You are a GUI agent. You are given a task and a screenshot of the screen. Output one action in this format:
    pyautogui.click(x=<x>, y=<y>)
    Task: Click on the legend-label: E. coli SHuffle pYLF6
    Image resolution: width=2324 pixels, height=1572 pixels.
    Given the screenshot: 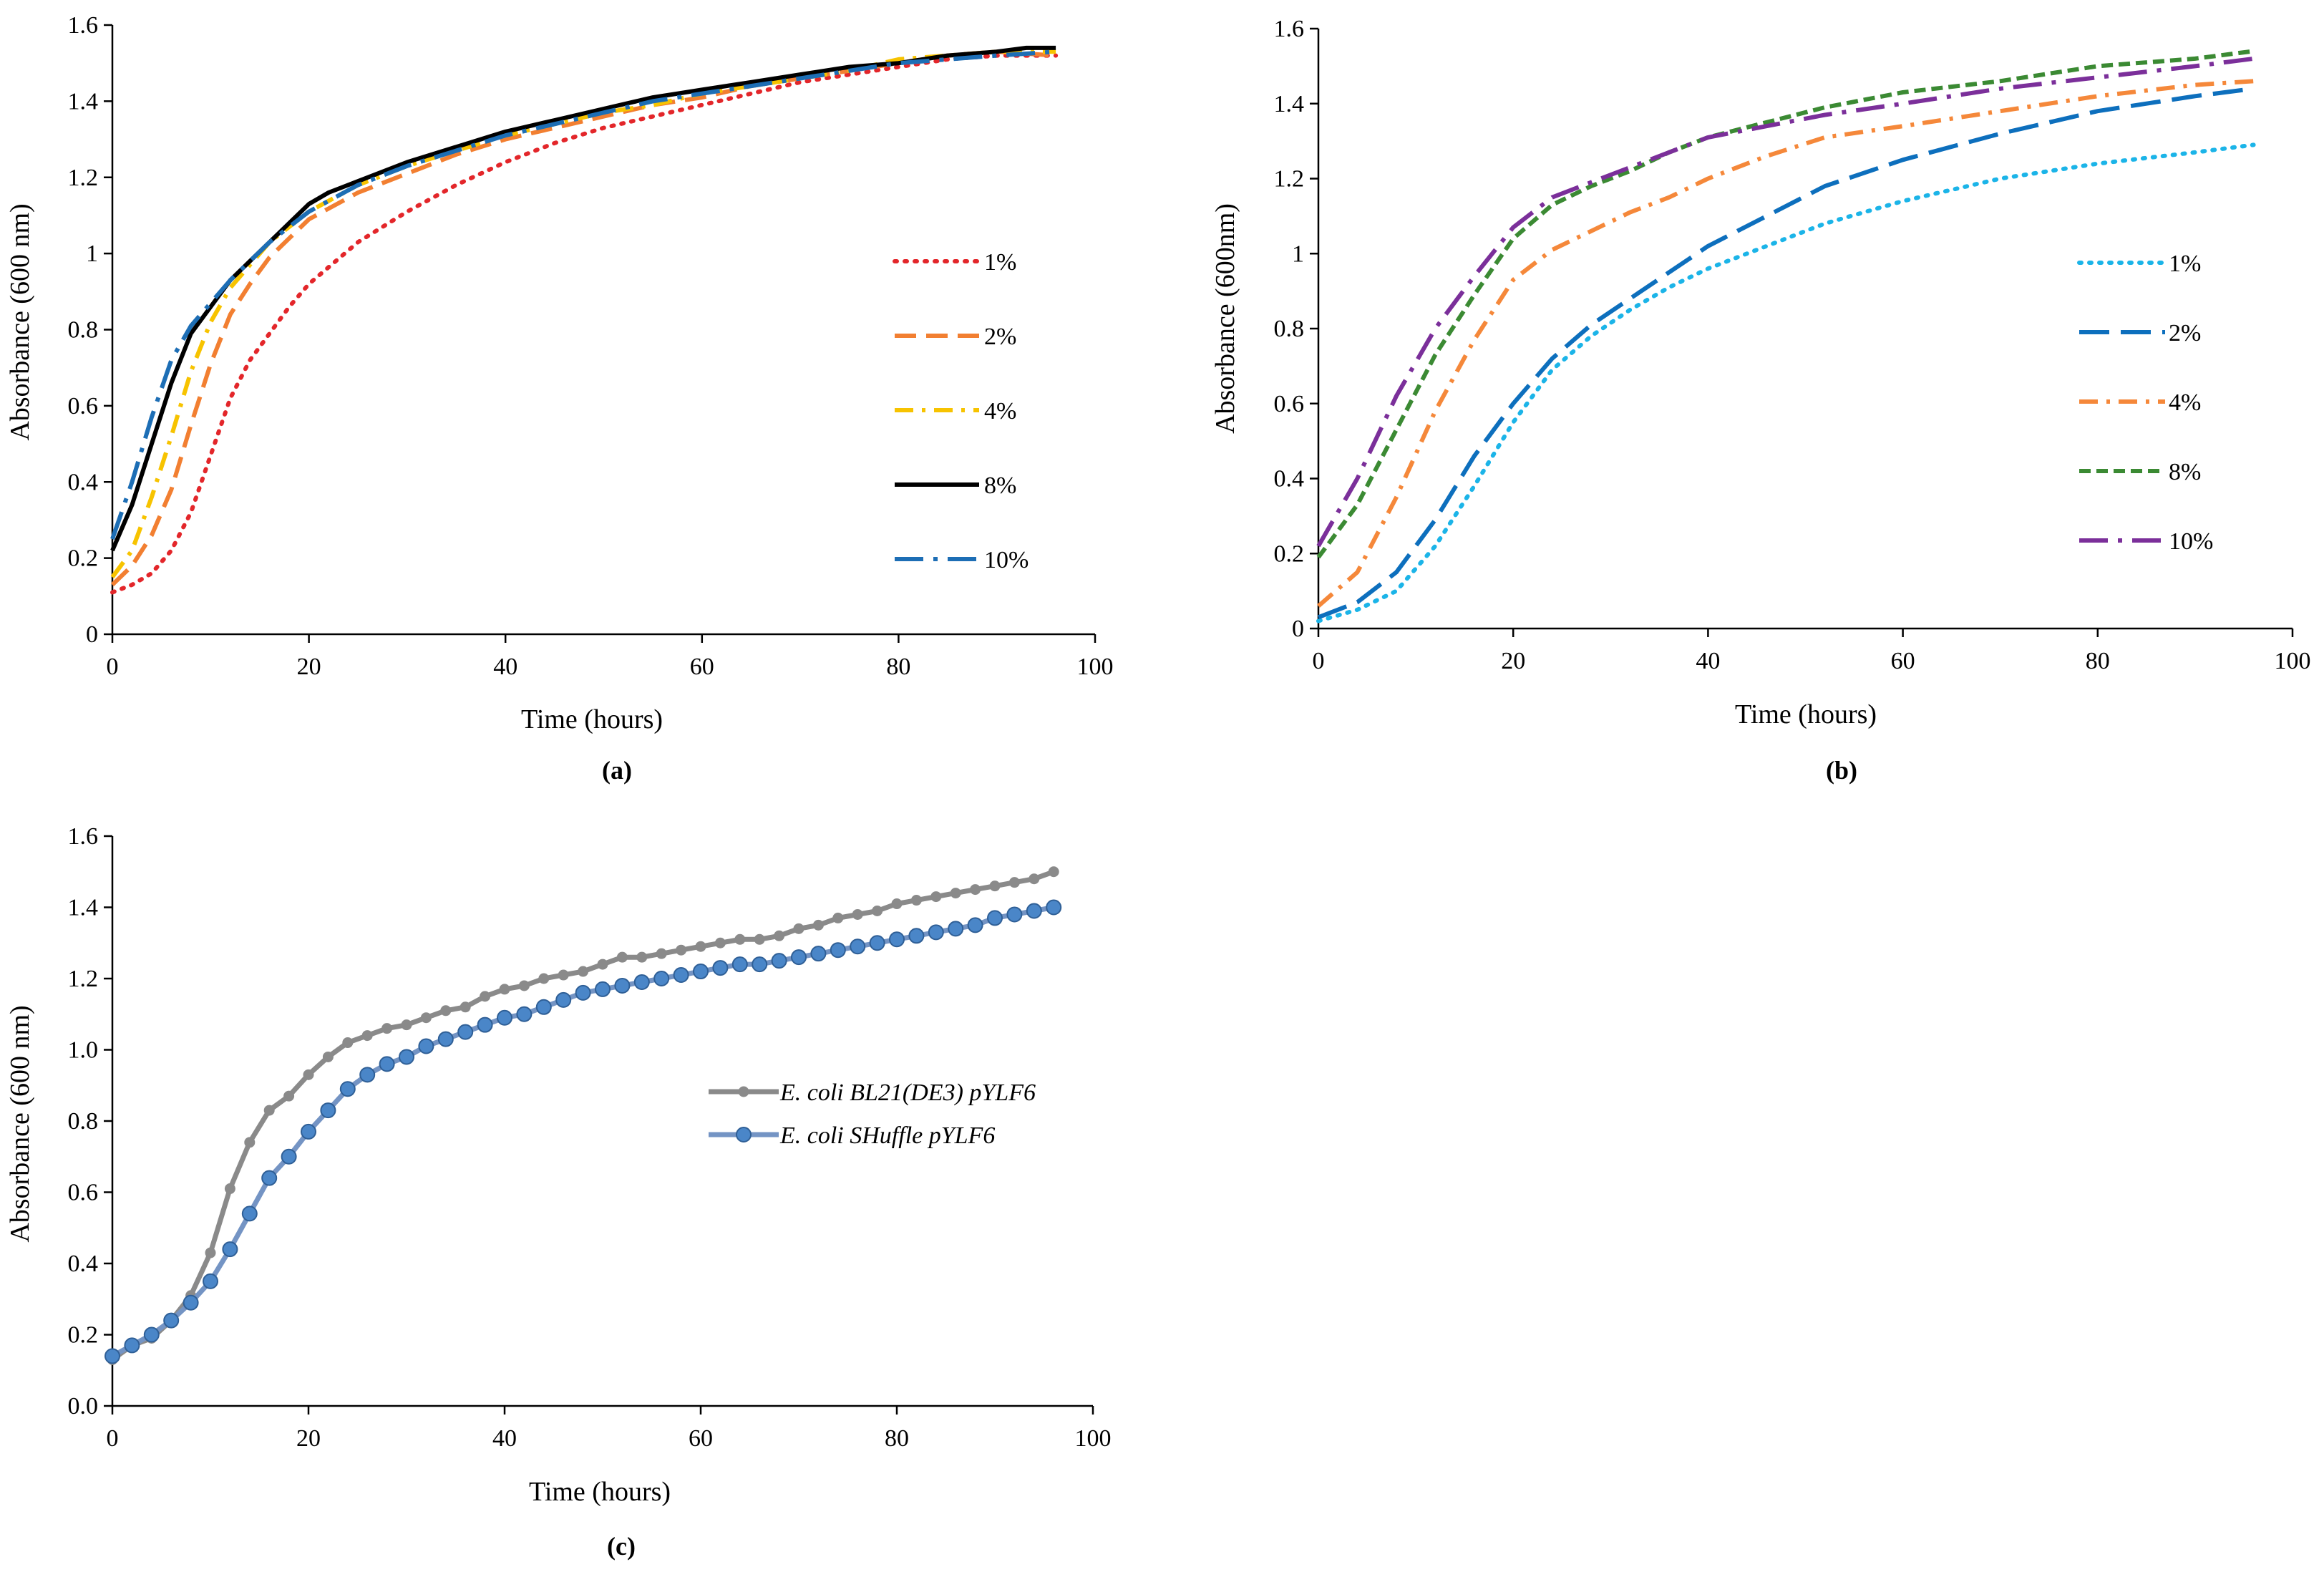 What is the action you would take?
    pyautogui.click(x=887, y=1135)
    